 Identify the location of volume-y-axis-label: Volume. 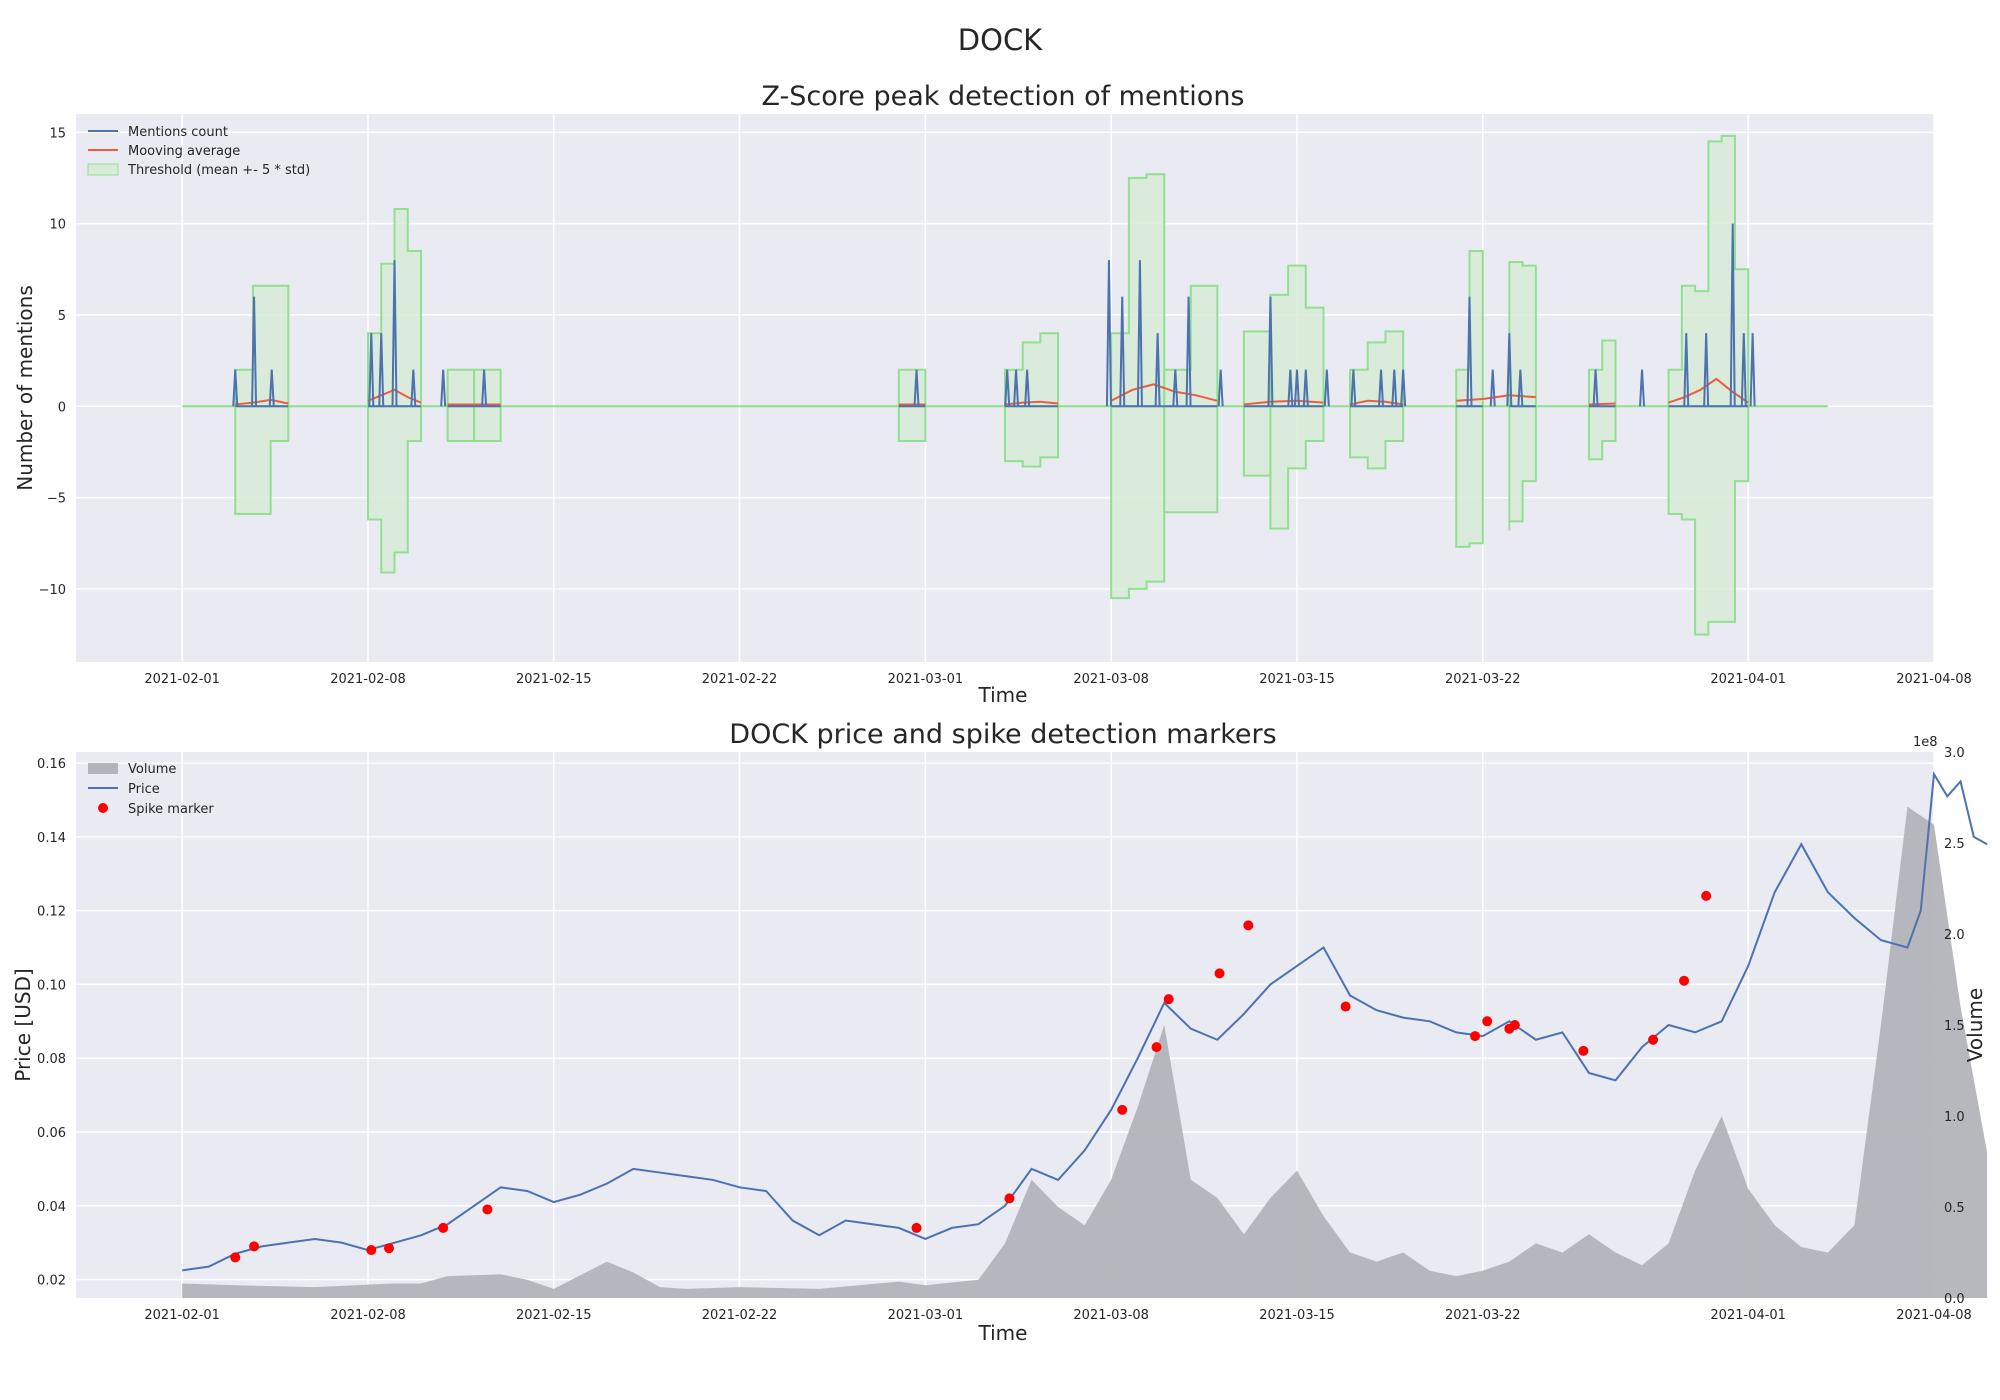
(1975, 1025).